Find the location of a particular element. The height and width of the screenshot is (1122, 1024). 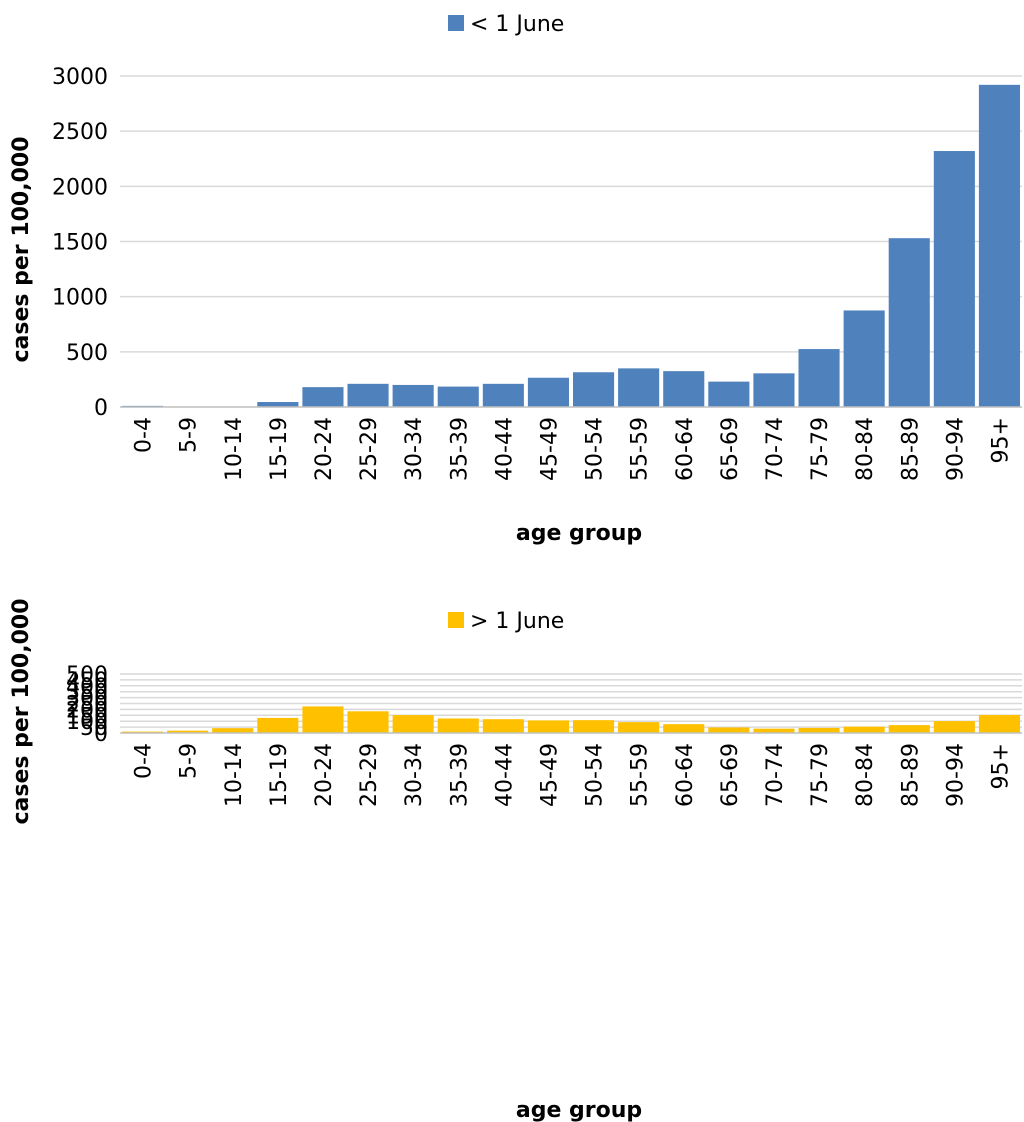

y-tick-label: 100 is located at coordinates (87, 722).